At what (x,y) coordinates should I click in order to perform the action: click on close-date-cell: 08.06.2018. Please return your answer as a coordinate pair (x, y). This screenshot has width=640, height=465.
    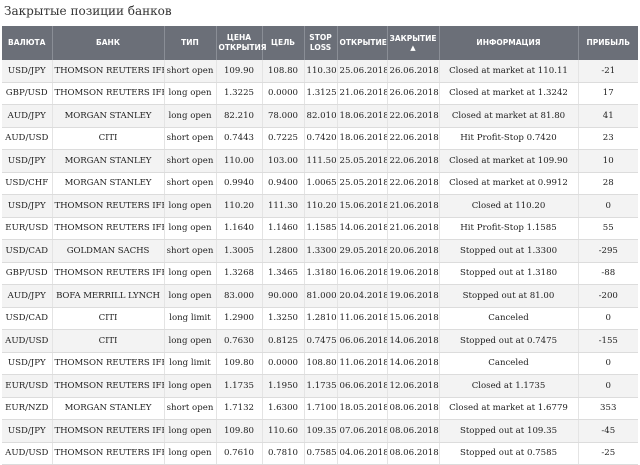
    Looking at the image, I should click on (413, 408).